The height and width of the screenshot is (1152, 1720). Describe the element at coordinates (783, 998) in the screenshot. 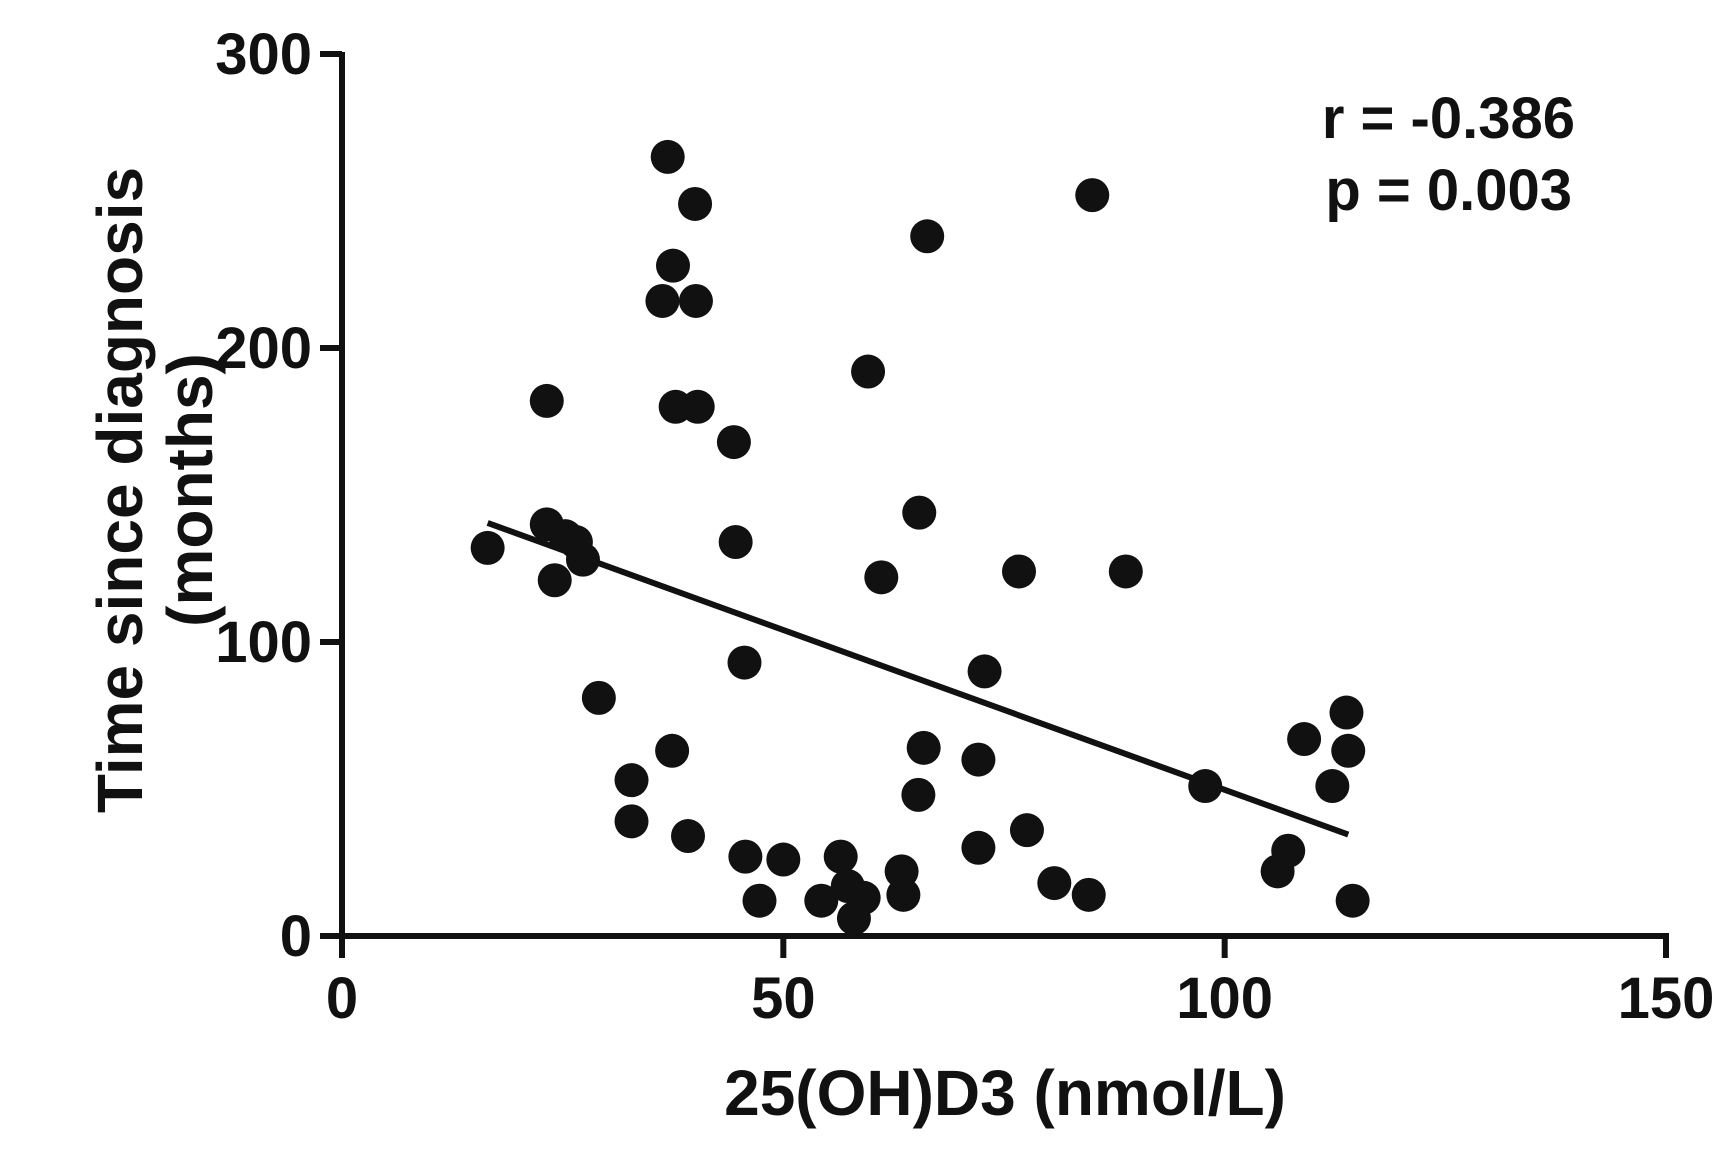

I see `x-tick-label-1: 50` at that location.